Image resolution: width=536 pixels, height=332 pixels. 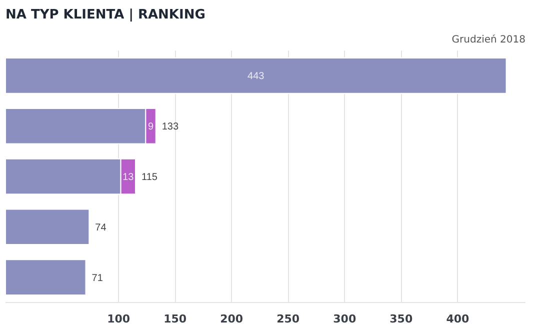 What do you see at coordinates (175, 319) in the screenshot?
I see `x-tick-label: 150` at bounding box center [175, 319].